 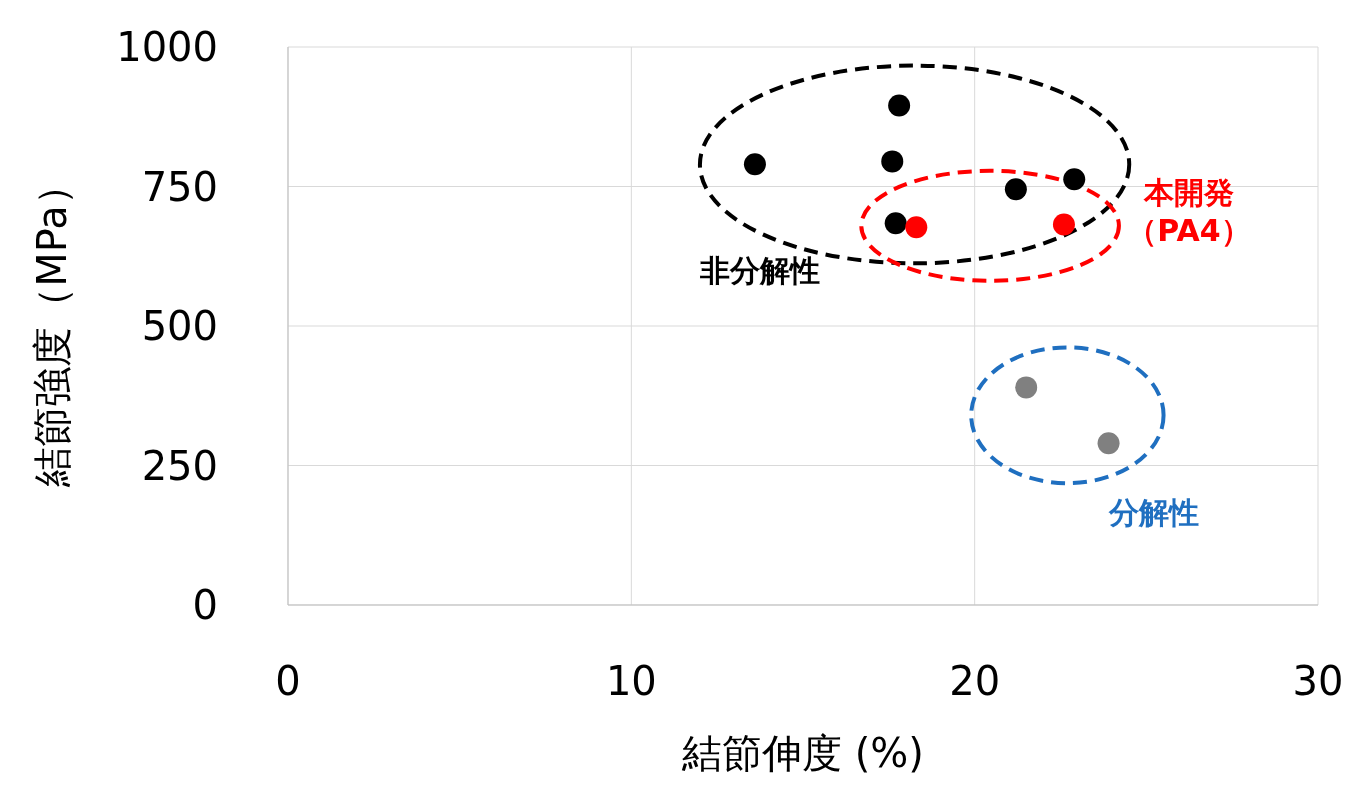 What do you see at coordinates (288, 681) in the screenshot?
I see `x-tick-label: 0` at bounding box center [288, 681].